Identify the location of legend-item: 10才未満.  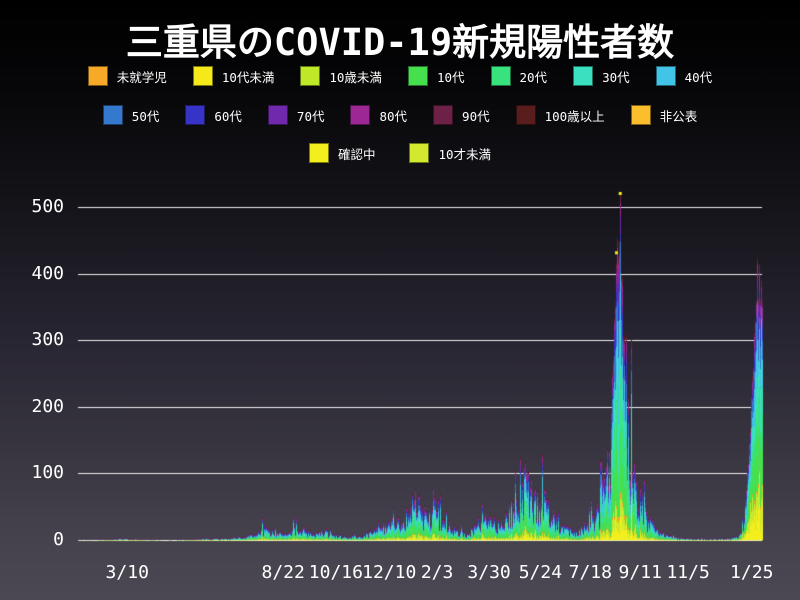
(450, 153).